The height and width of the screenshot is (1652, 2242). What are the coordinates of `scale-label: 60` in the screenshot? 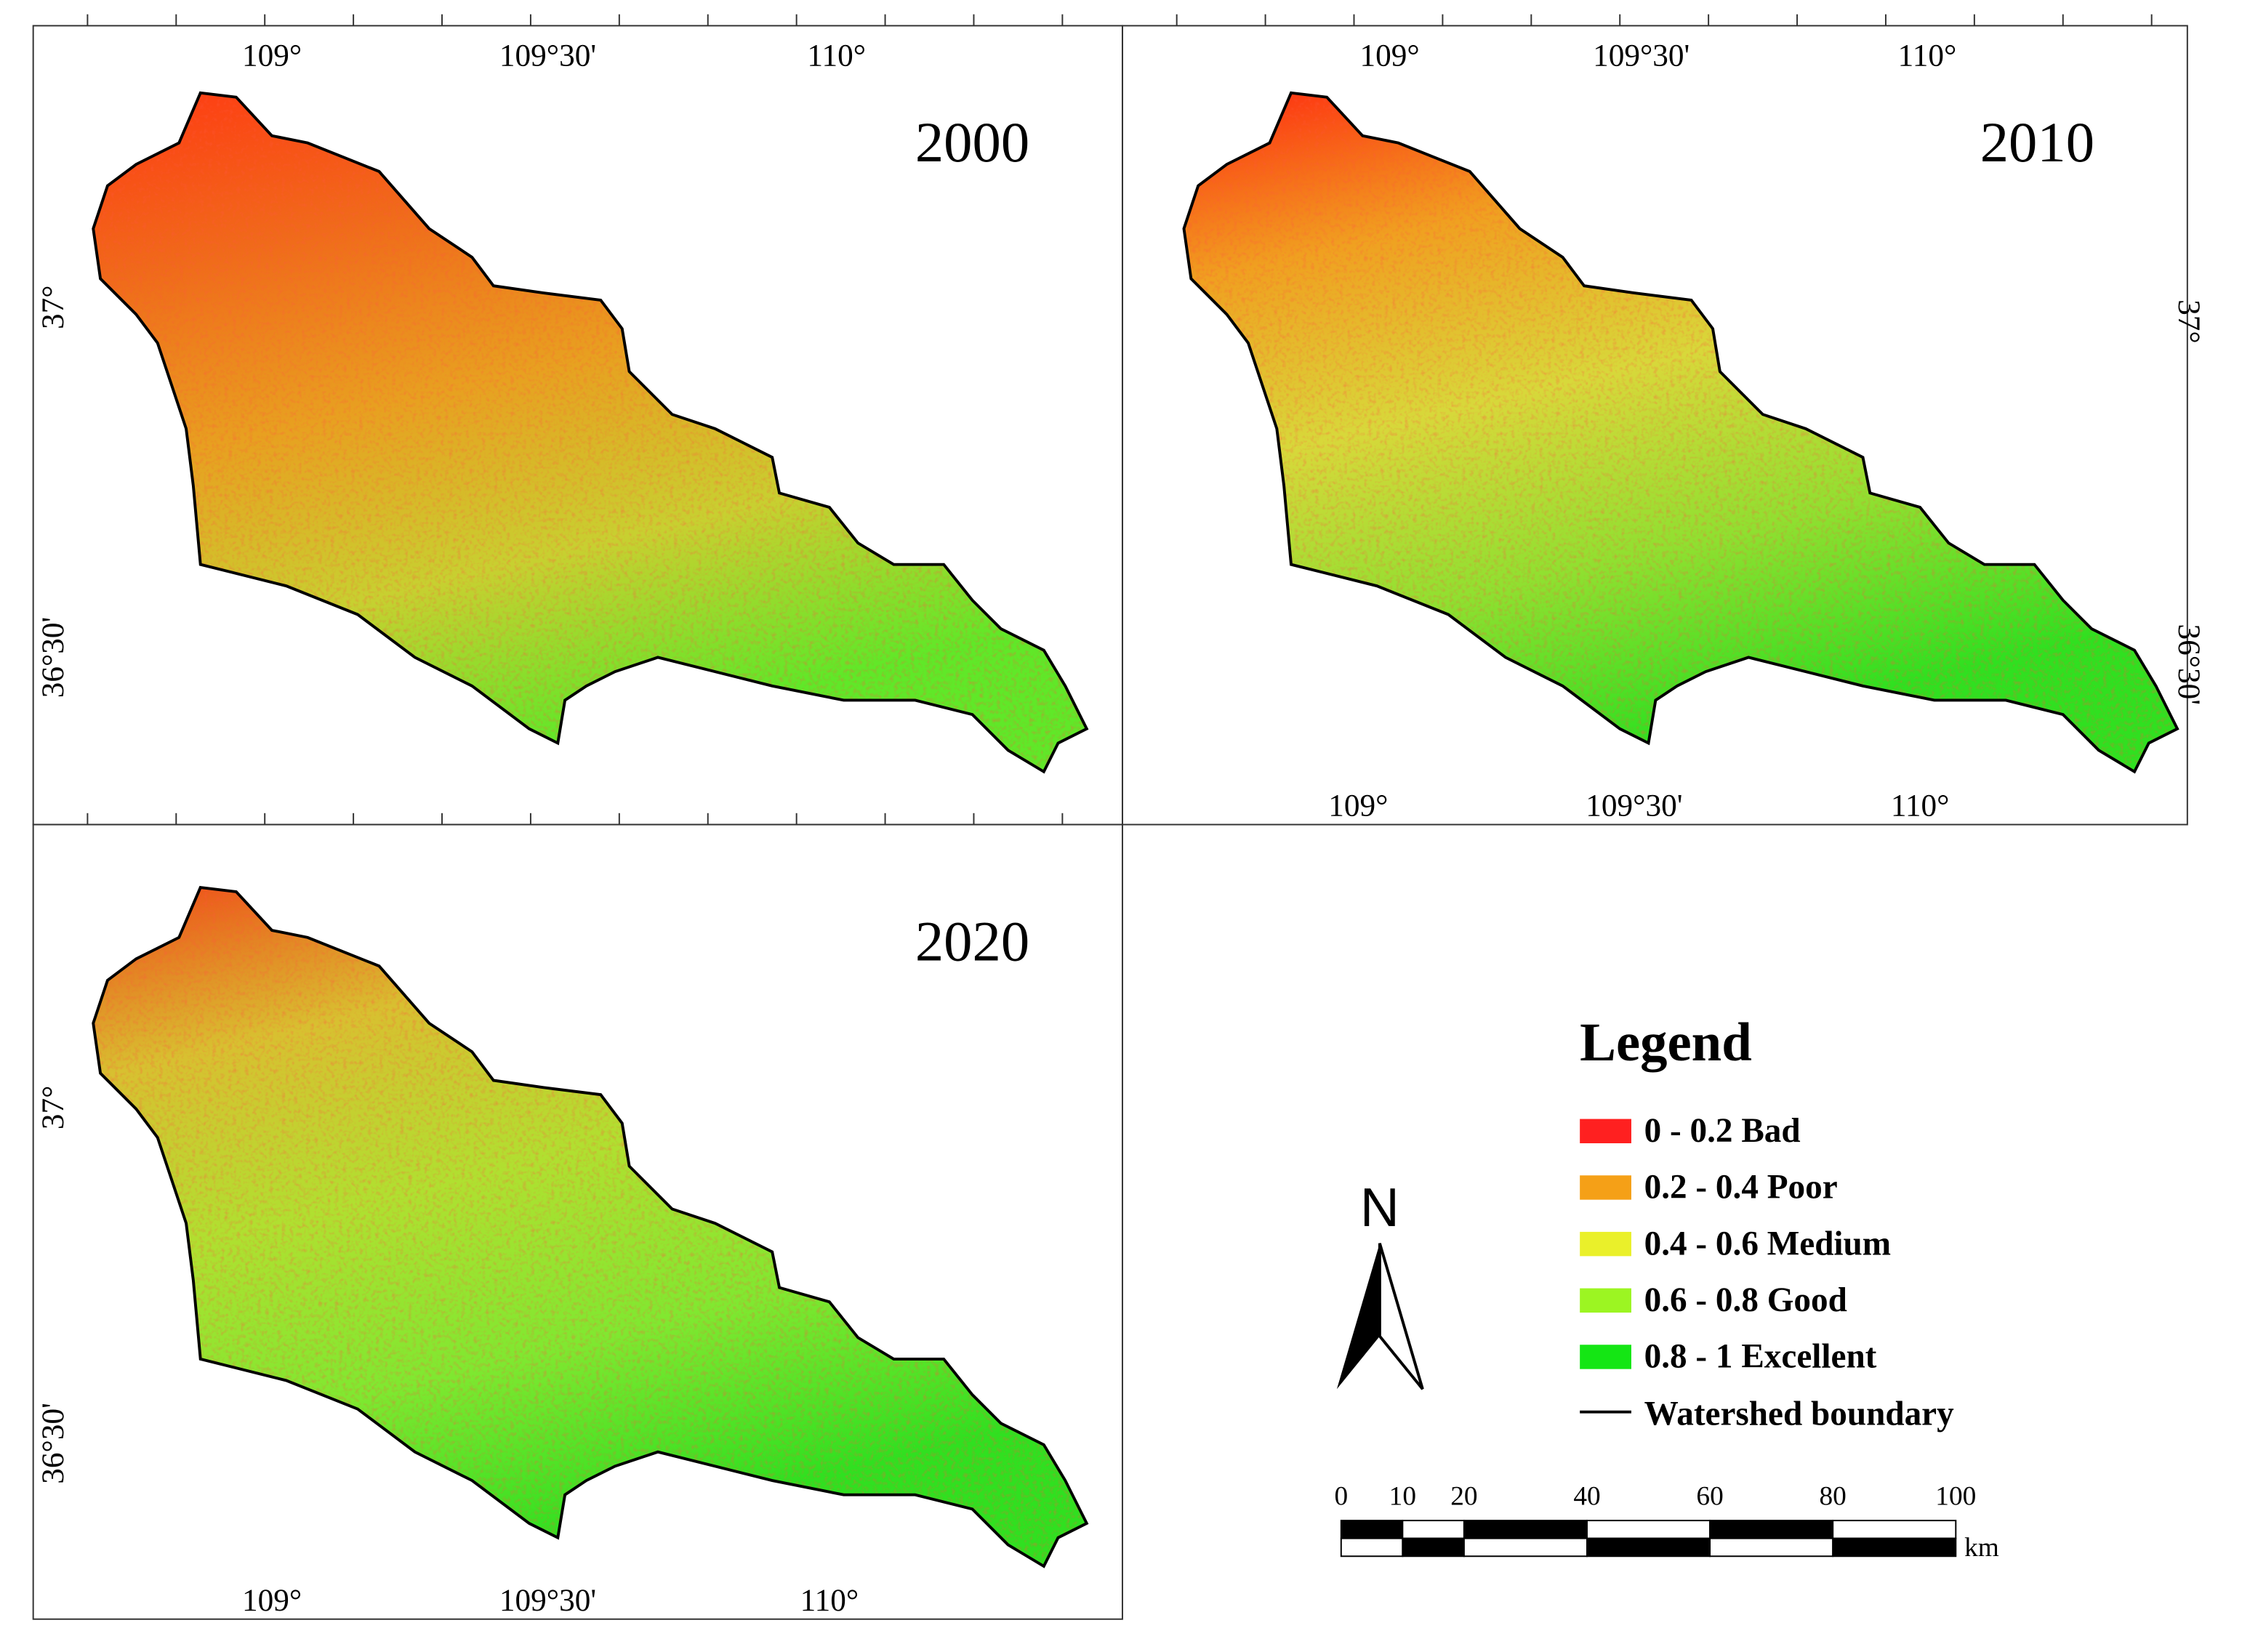 It's located at (1709, 1496).